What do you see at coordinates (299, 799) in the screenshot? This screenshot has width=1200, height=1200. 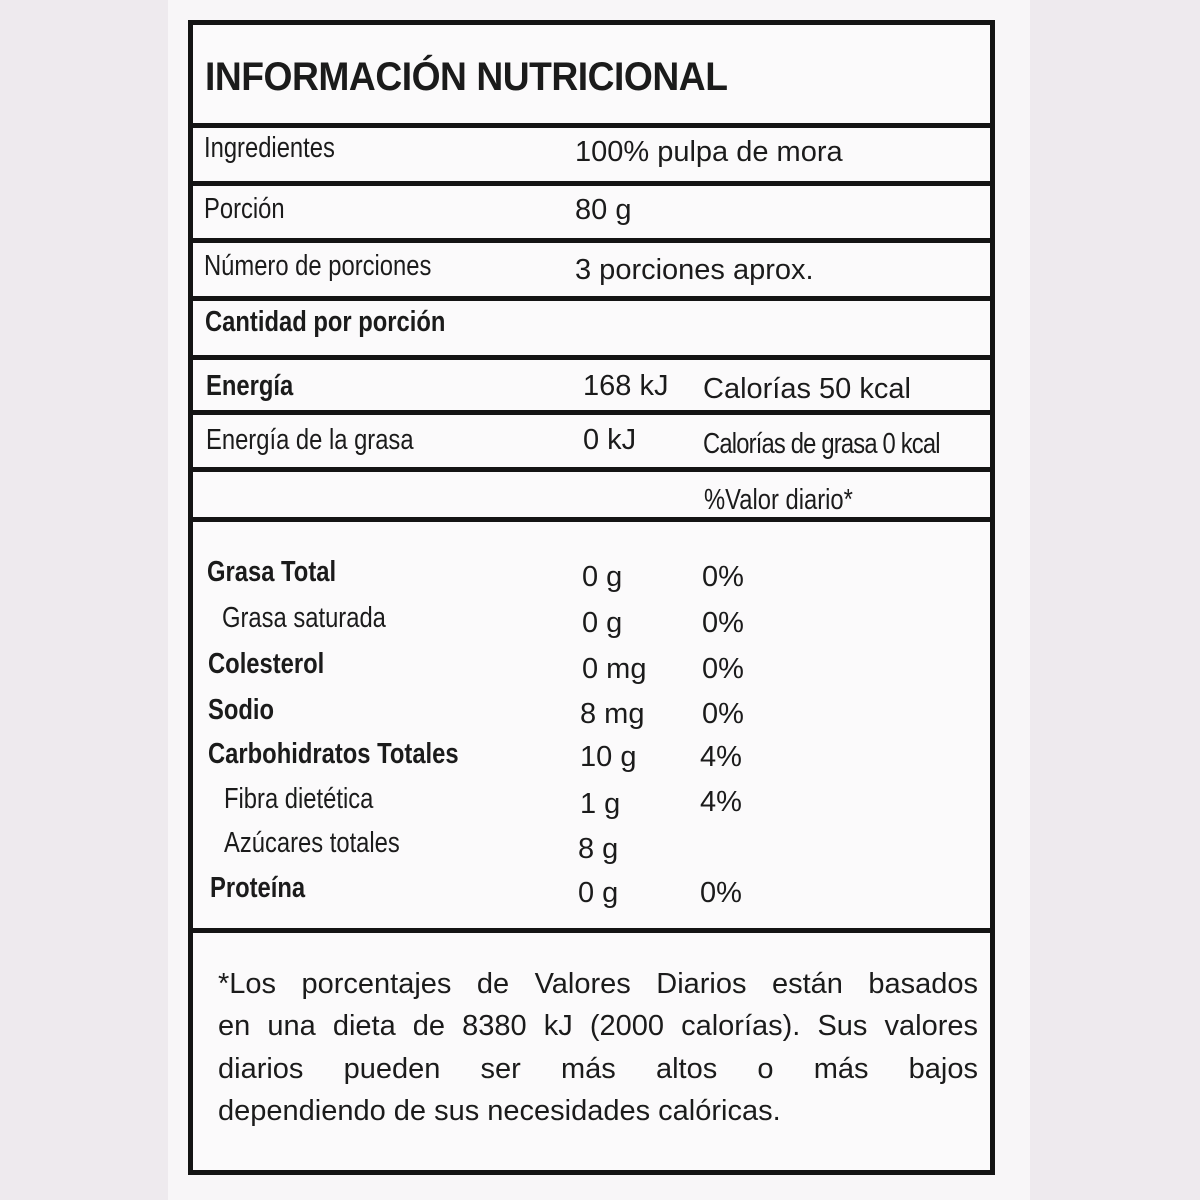 I see `nutrient-label: Fibra dietética` at bounding box center [299, 799].